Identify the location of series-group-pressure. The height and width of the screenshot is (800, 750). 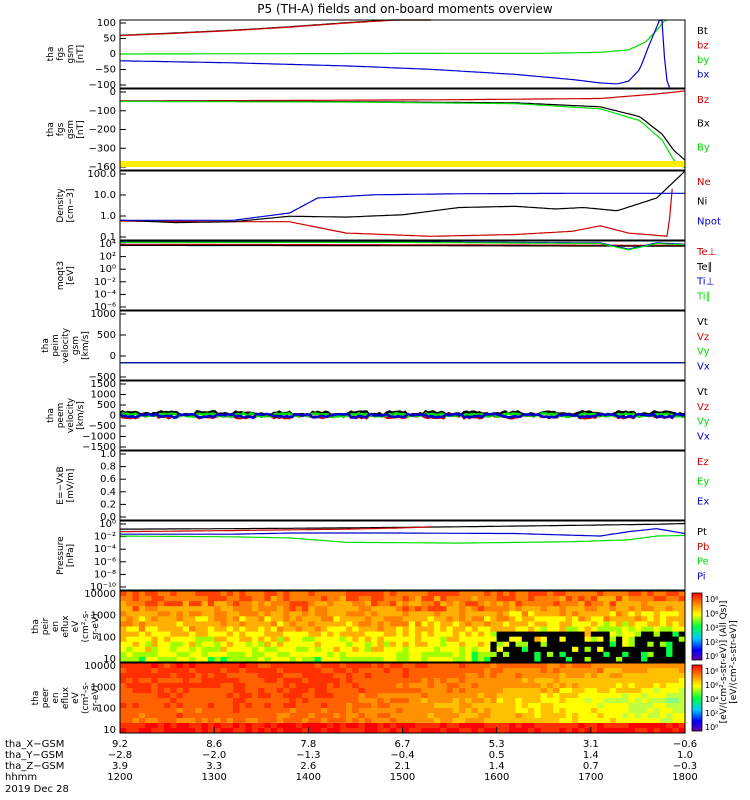
(402, 533).